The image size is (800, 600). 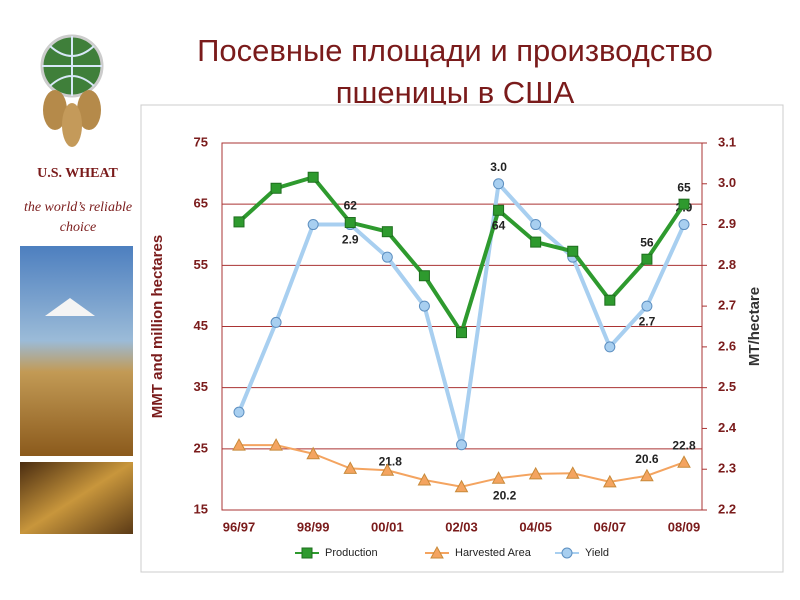 I want to click on x-tick-label: 00/01, so click(x=387, y=526).